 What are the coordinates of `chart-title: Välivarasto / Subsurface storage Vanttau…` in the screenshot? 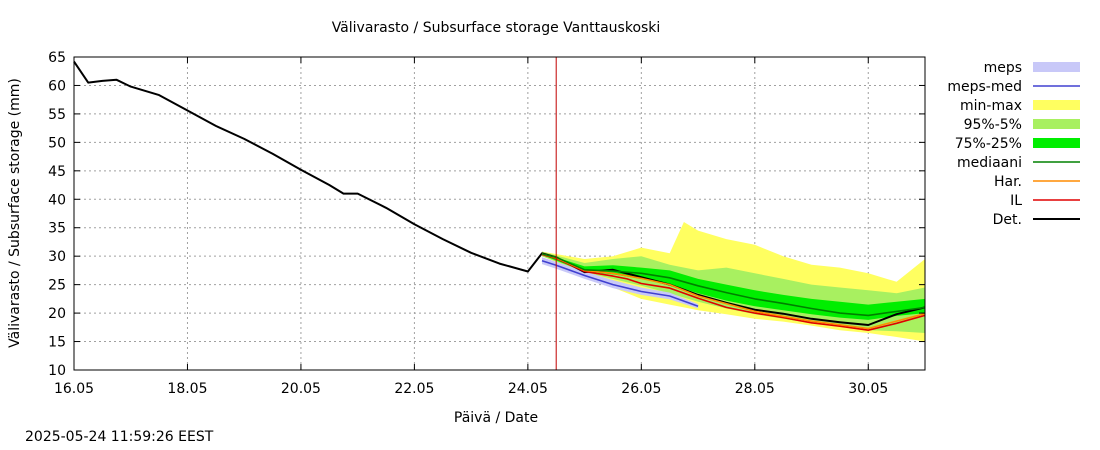 It's located at (496, 28).